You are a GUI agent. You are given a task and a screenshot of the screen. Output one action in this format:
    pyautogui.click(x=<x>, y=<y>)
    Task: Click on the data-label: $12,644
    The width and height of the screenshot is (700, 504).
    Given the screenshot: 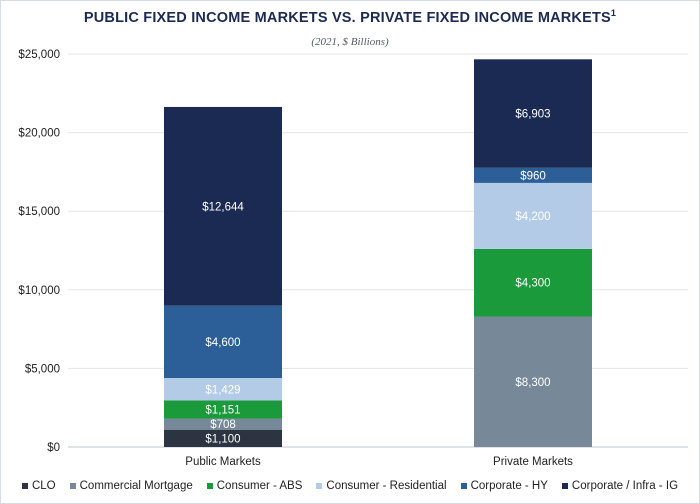 What is the action you would take?
    pyautogui.click(x=223, y=207)
    